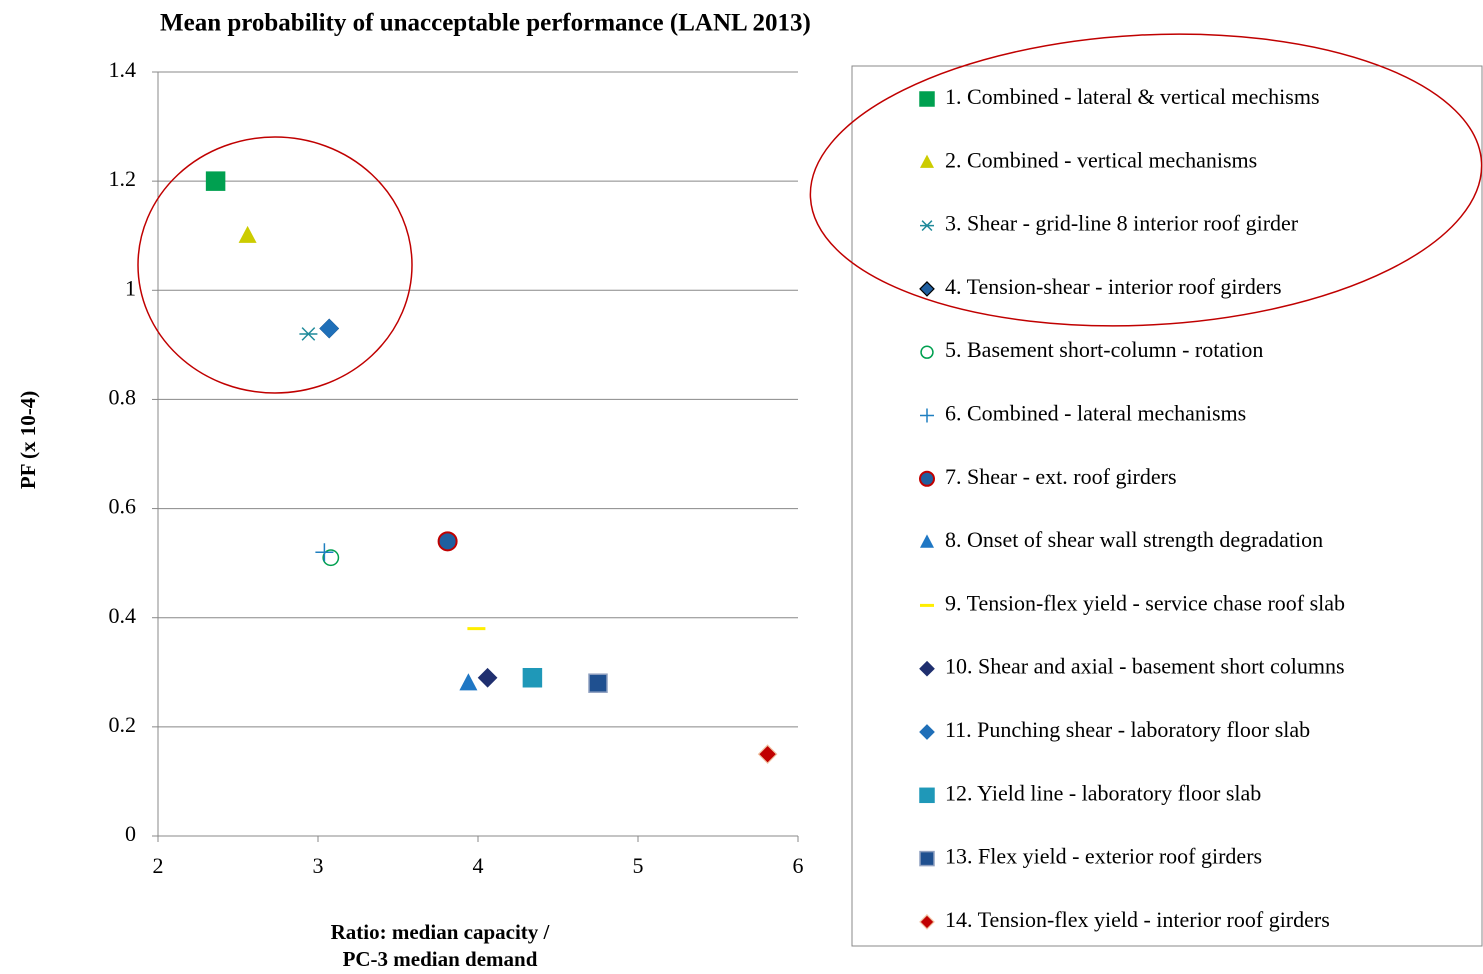  Describe the element at coordinates (798, 865) in the screenshot. I see `x-tick-label: 6` at that location.